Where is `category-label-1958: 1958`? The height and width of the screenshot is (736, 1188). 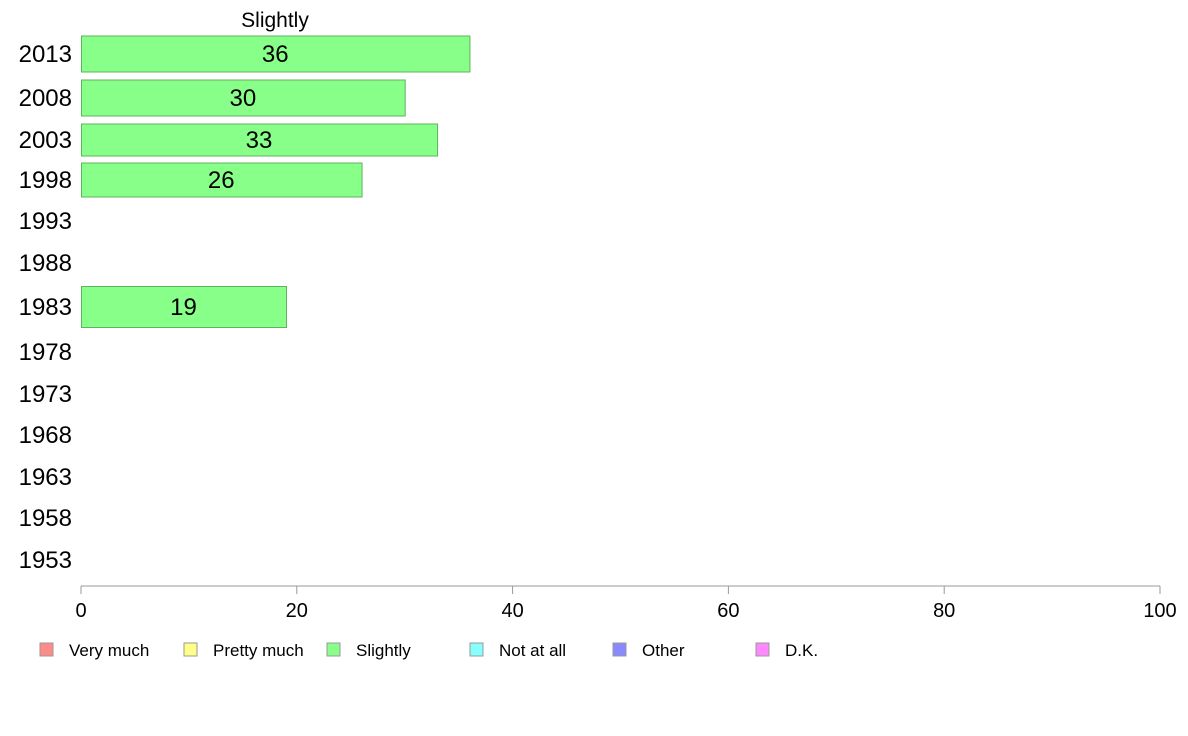 category-label-1958: 1958 is located at coordinates (45, 518).